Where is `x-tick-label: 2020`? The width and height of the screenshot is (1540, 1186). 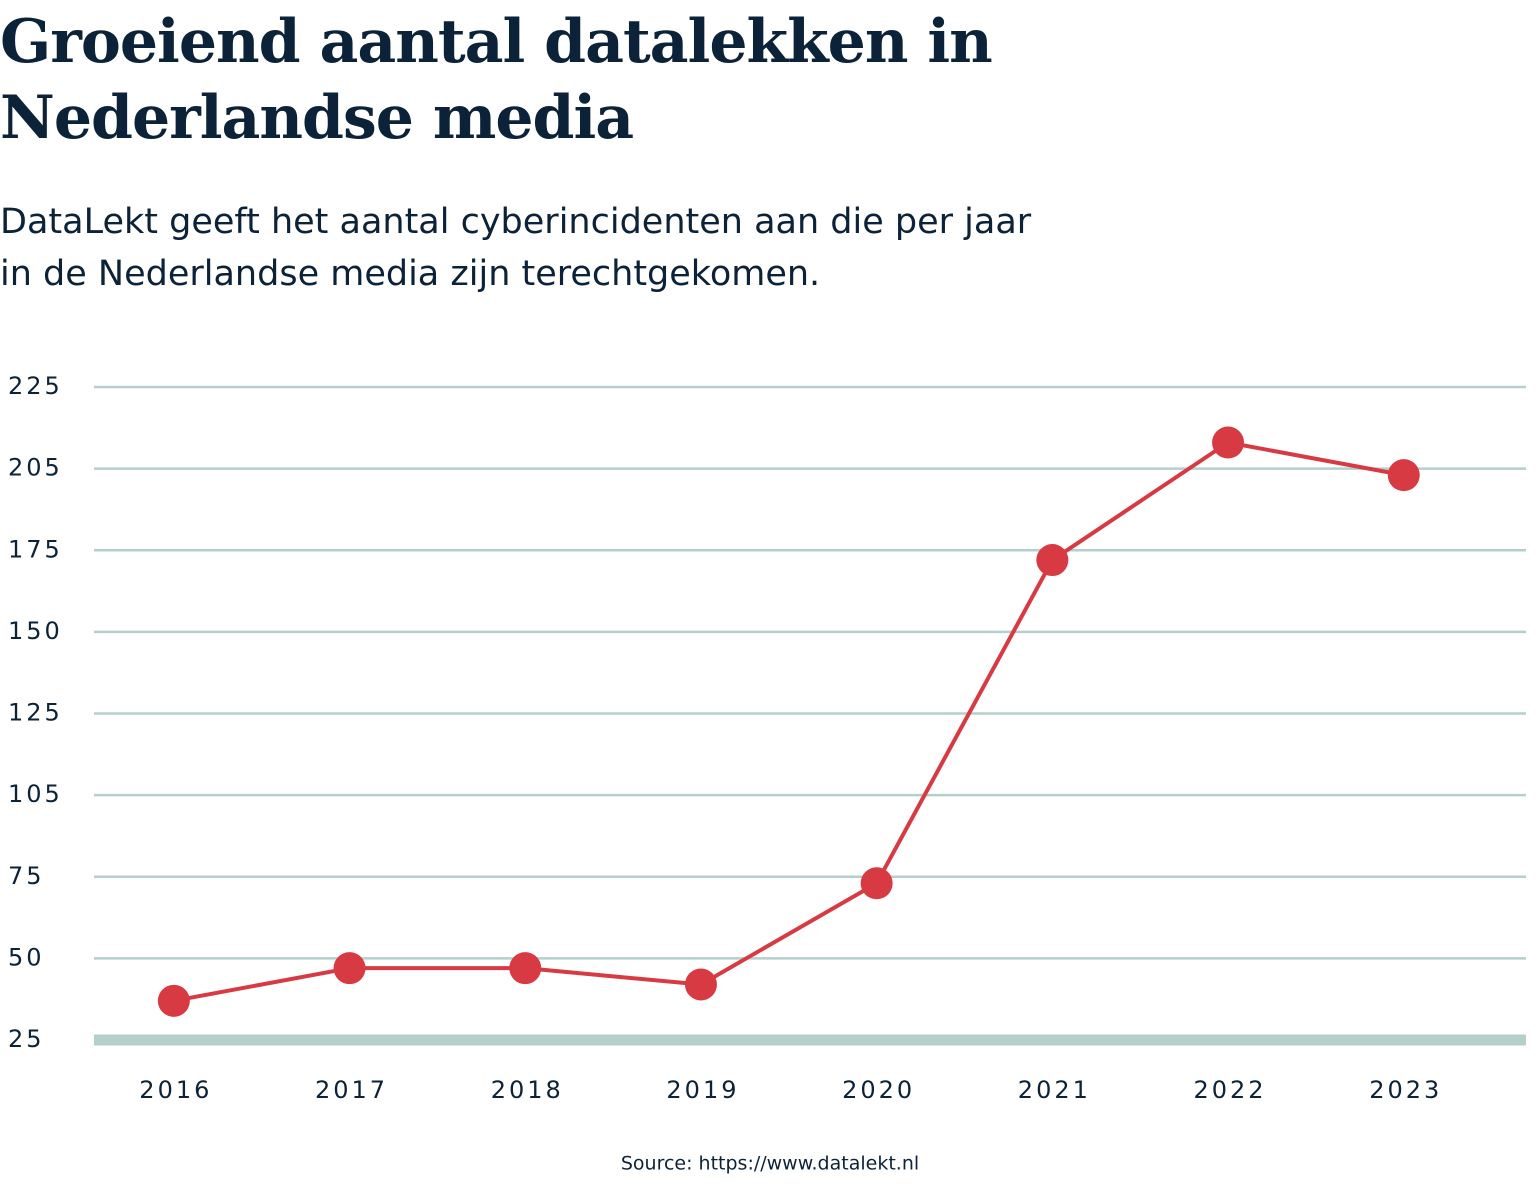 x-tick-label: 2020 is located at coordinates (878, 1090).